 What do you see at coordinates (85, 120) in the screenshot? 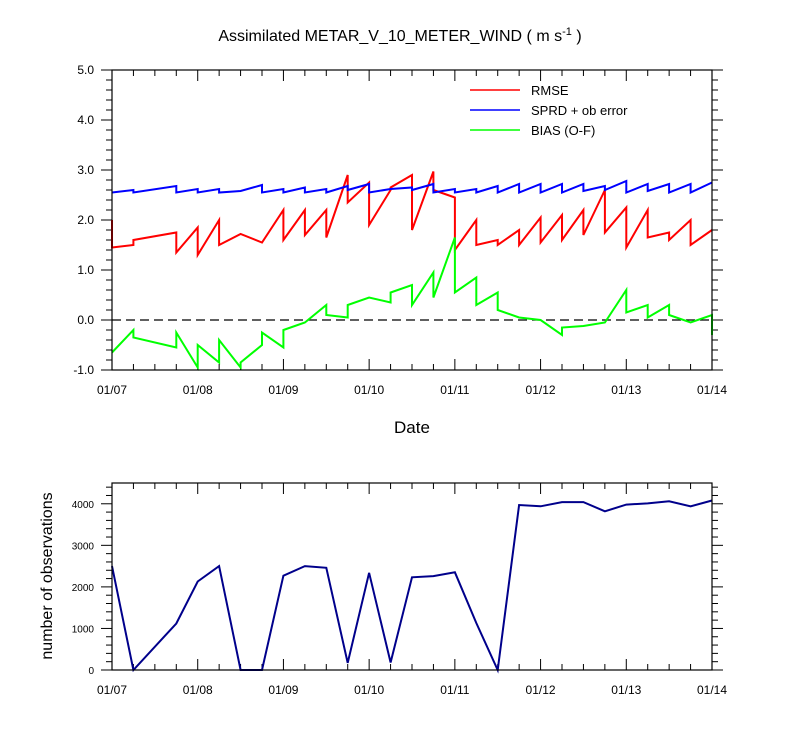
I see `y-tick-label: 4.0` at bounding box center [85, 120].